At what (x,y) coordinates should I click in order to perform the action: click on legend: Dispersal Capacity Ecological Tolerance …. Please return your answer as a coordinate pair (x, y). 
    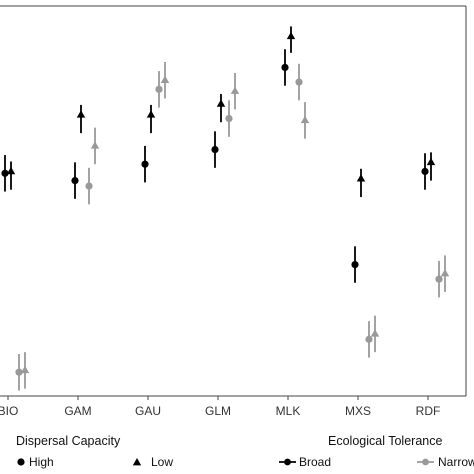
    Looking at the image, I should click on (245, 451).